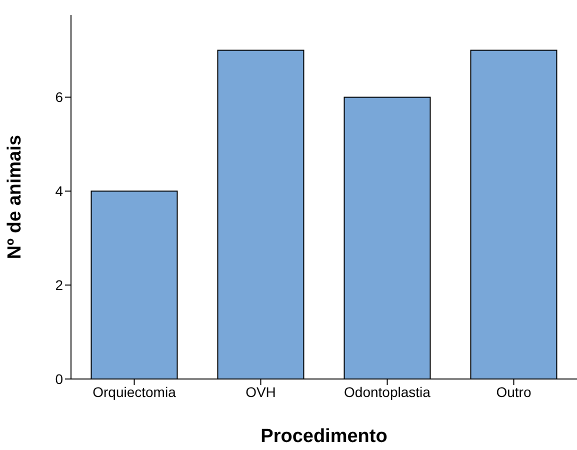  What do you see at coordinates (59, 97) in the screenshot?
I see `y-tick-label: 6` at bounding box center [59, 97].